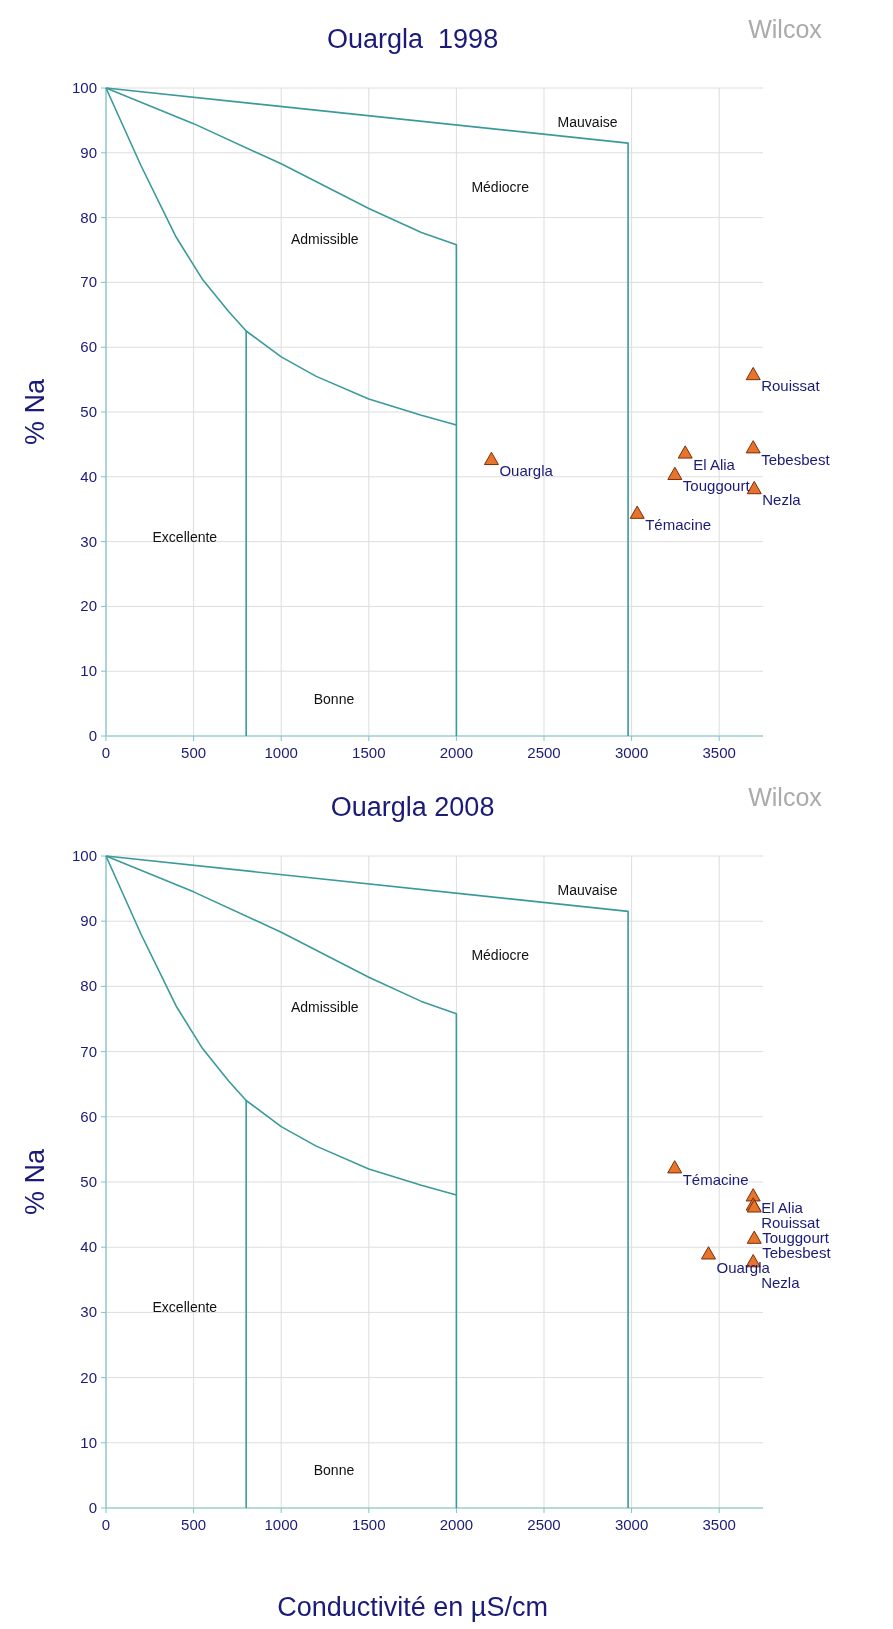  What do you see at coordinates (412, 807) in the screenshot?
I see `chart-title: Ouargla 2008` at bounding box center [412, 807].